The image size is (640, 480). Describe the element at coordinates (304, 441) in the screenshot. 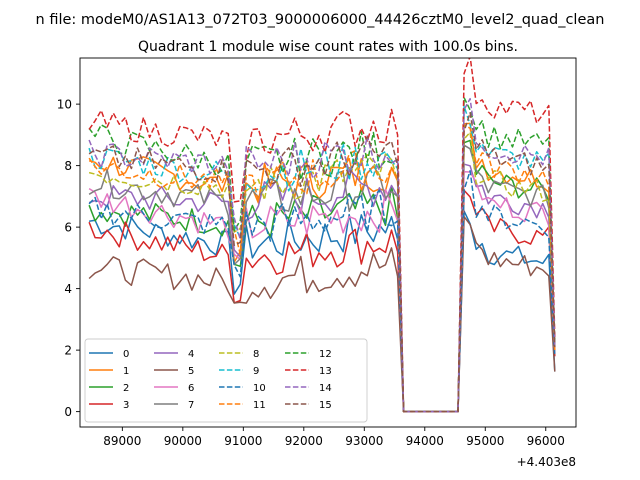

I see `x-tick-label: 92000` at that location.